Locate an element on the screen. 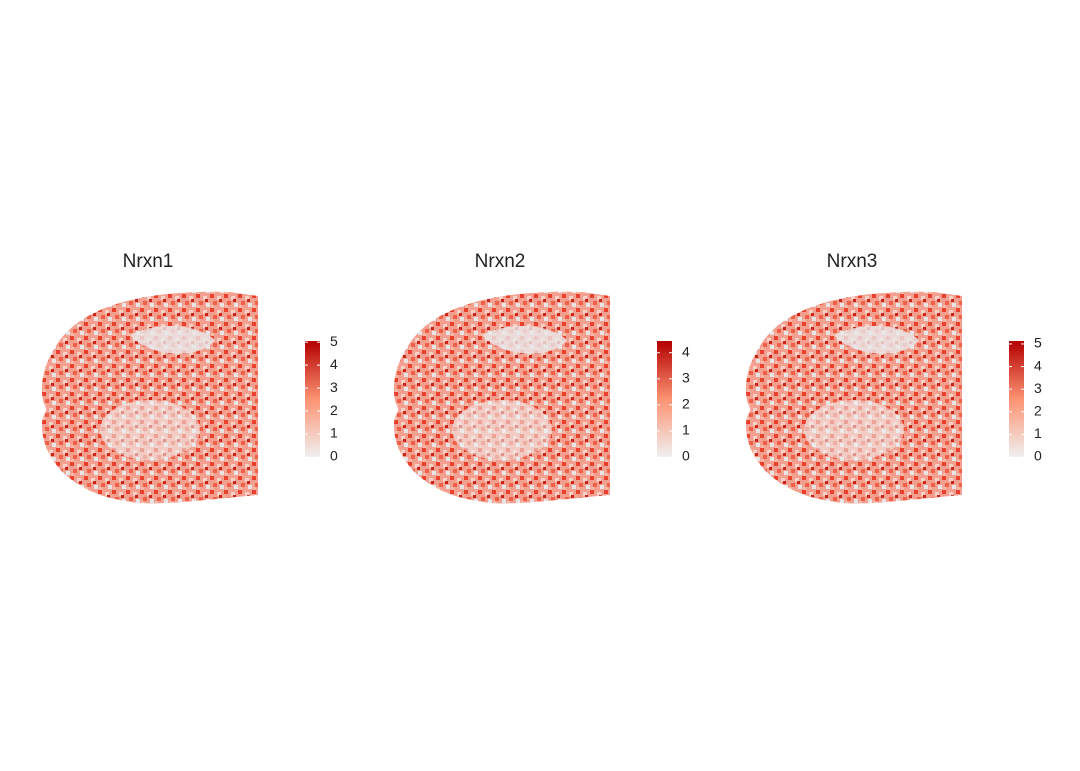  panel: Nrxn2 0 1 2 3 4 is located at coordinates (541, 377).